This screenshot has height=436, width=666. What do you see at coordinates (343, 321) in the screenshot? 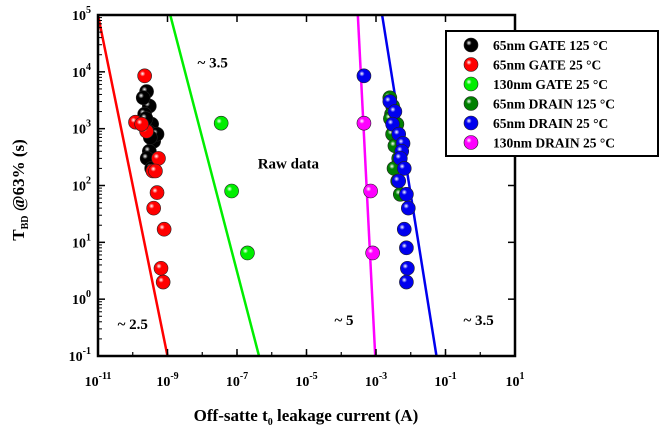
I see `annotation-label: ~ 5` at bounding box center [343, 321].